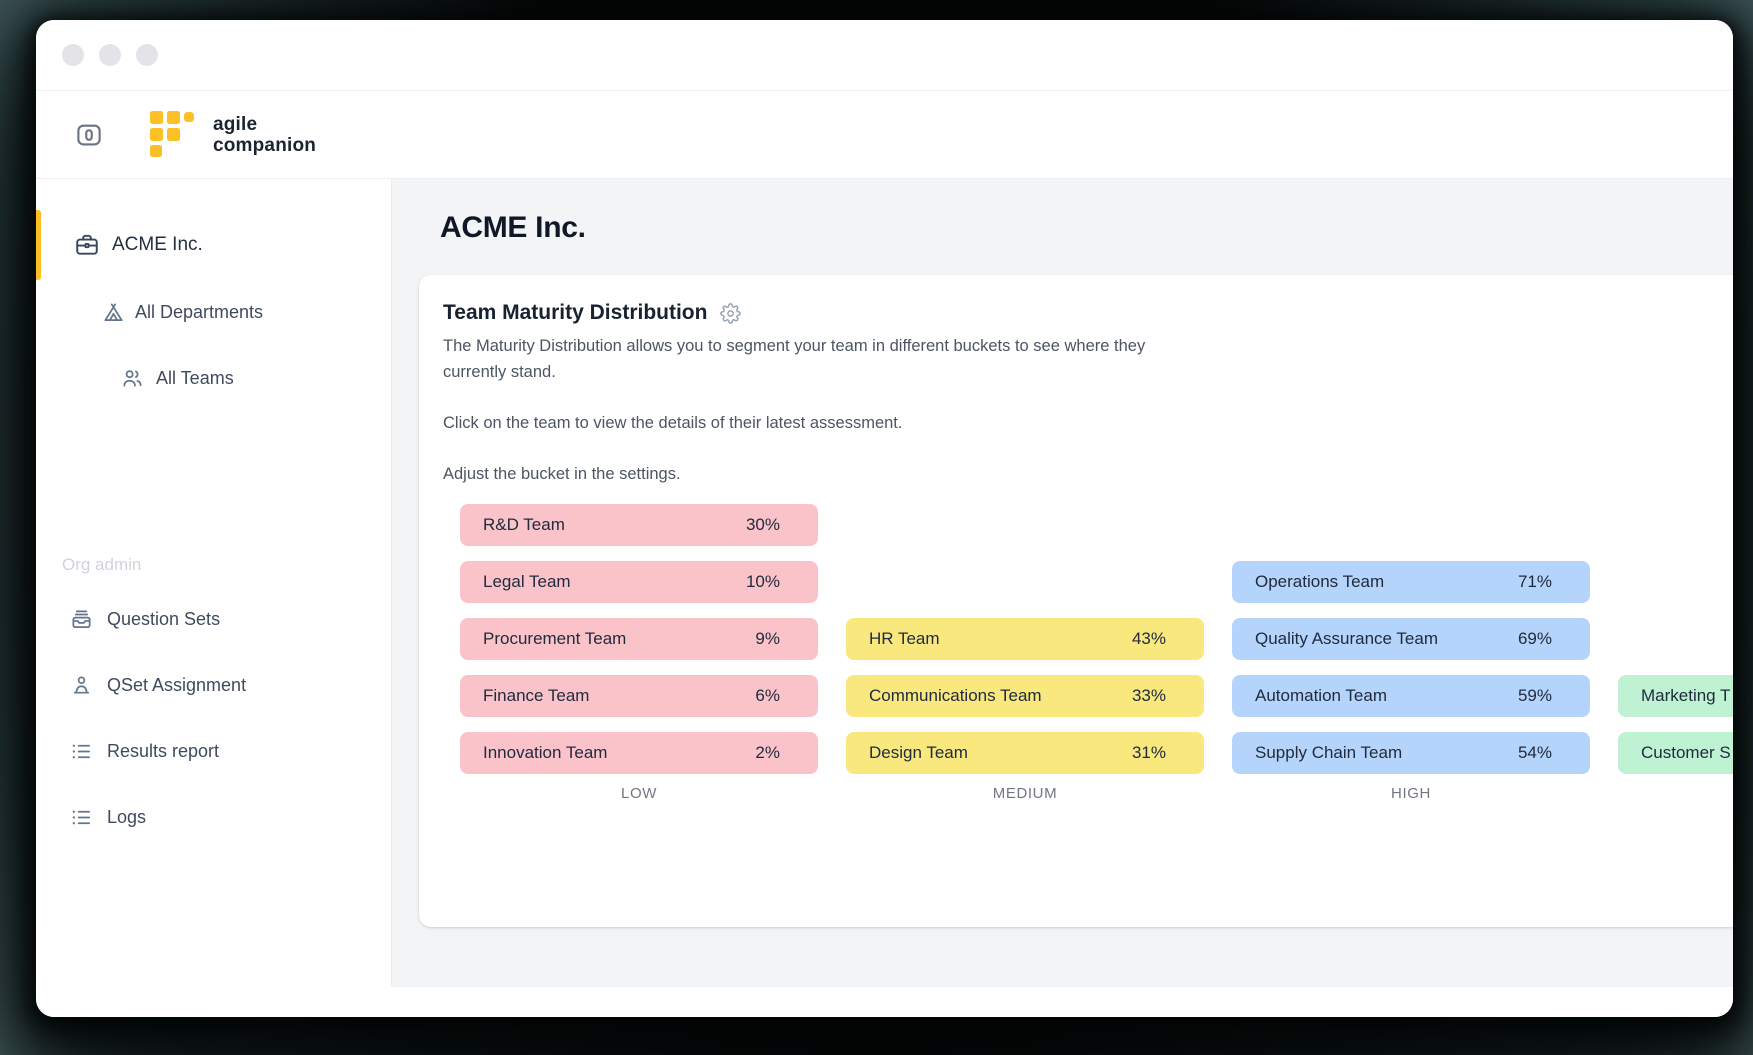 Image resolution: width=1753 pixels, height=1055 pixels. I want to click on team-name: Finance Team, so click(536, 695).